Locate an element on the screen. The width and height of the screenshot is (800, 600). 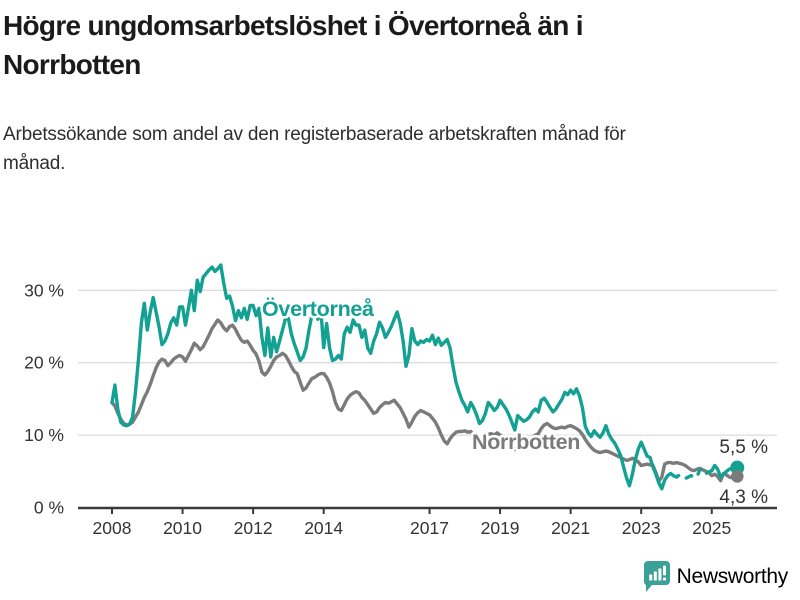
y-tick-label: 0 % is located at coordinates (49, 508).